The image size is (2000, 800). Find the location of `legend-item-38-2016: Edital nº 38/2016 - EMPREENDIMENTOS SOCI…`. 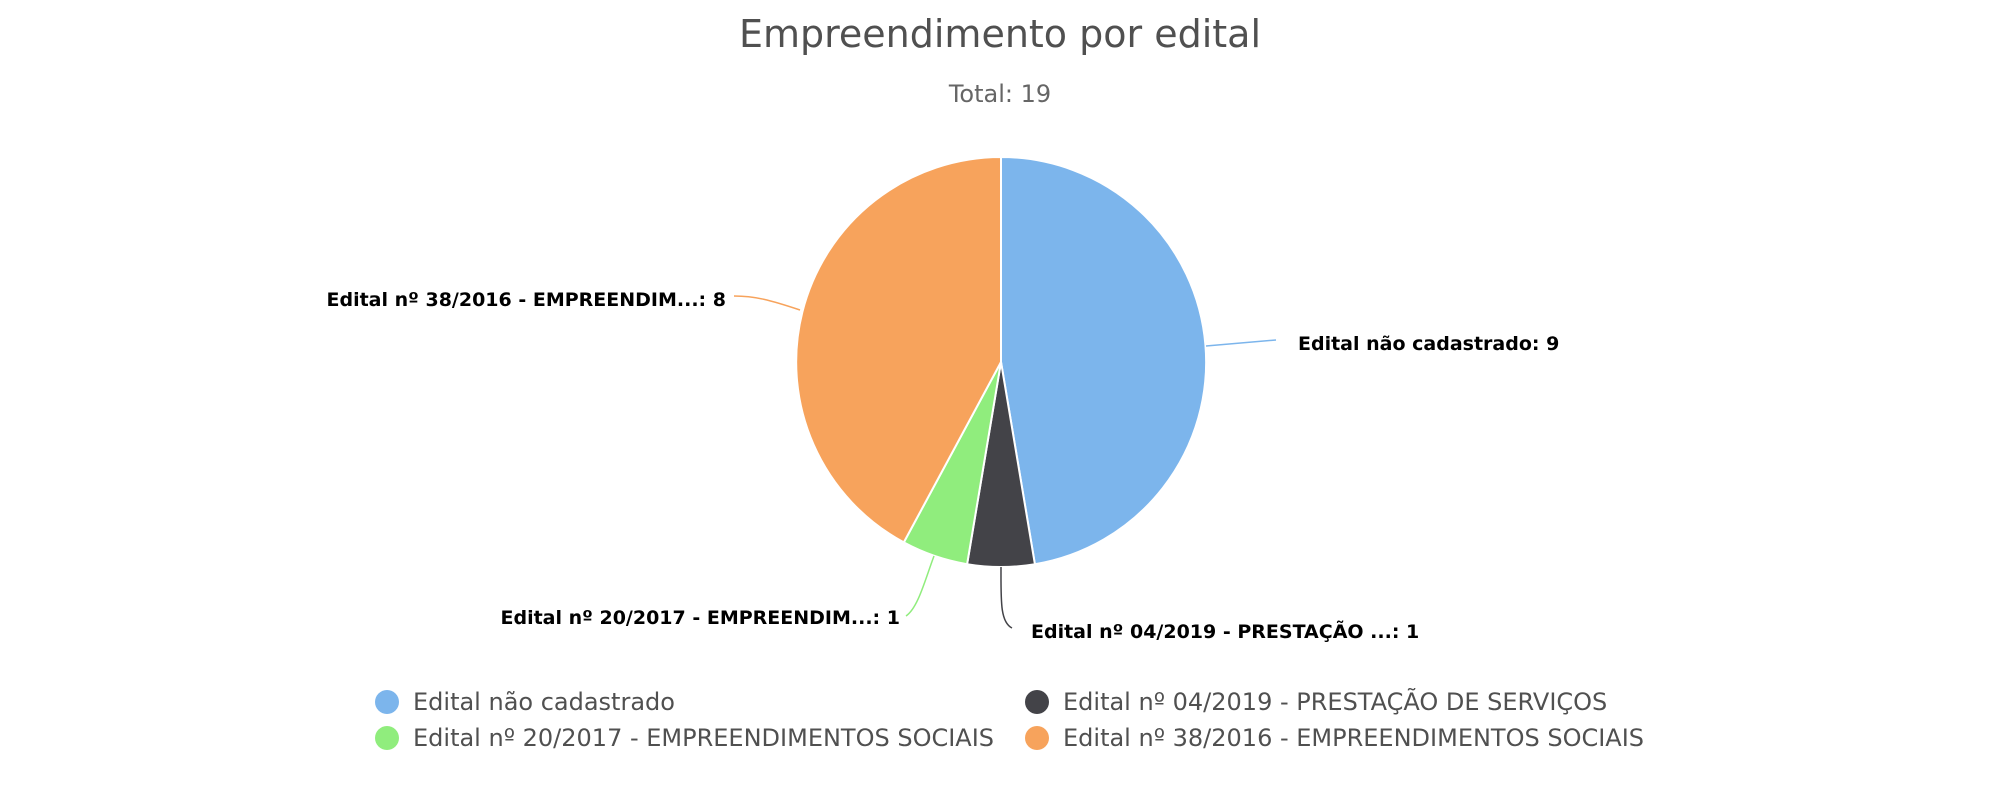

legend-item-38-2016: Edital nº 38/2016 - EMPREENDIMENTOS SOCI… is located at coordinates (1334, 738).